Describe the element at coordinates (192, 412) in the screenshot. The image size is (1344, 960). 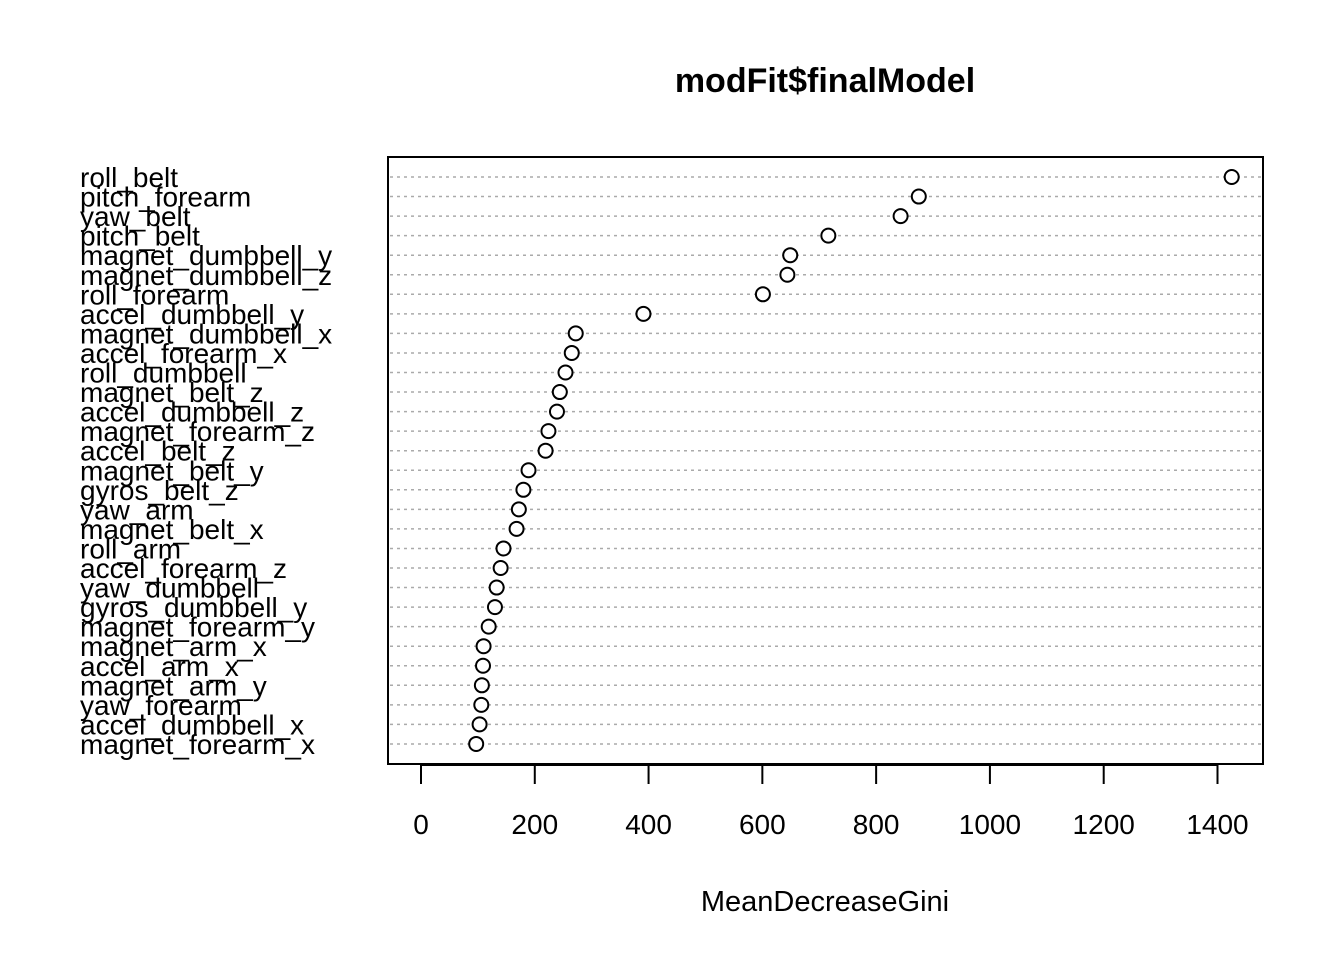
I see `category-label: accel_dumbbell_z` at that location.